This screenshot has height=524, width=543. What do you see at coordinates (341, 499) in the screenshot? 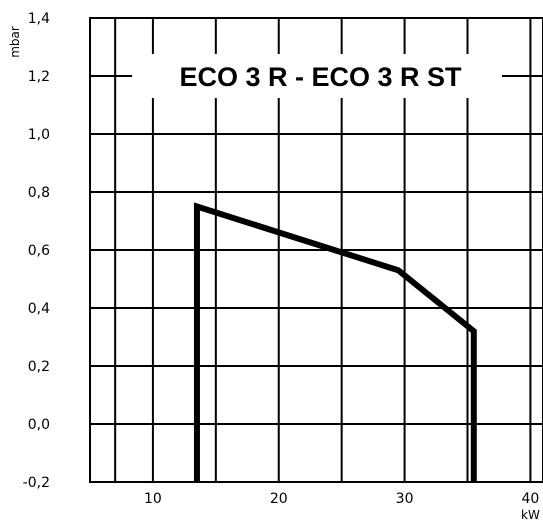
I see `x-axis-ticks: 10 20 30 40` at bounding box center [341, 499].